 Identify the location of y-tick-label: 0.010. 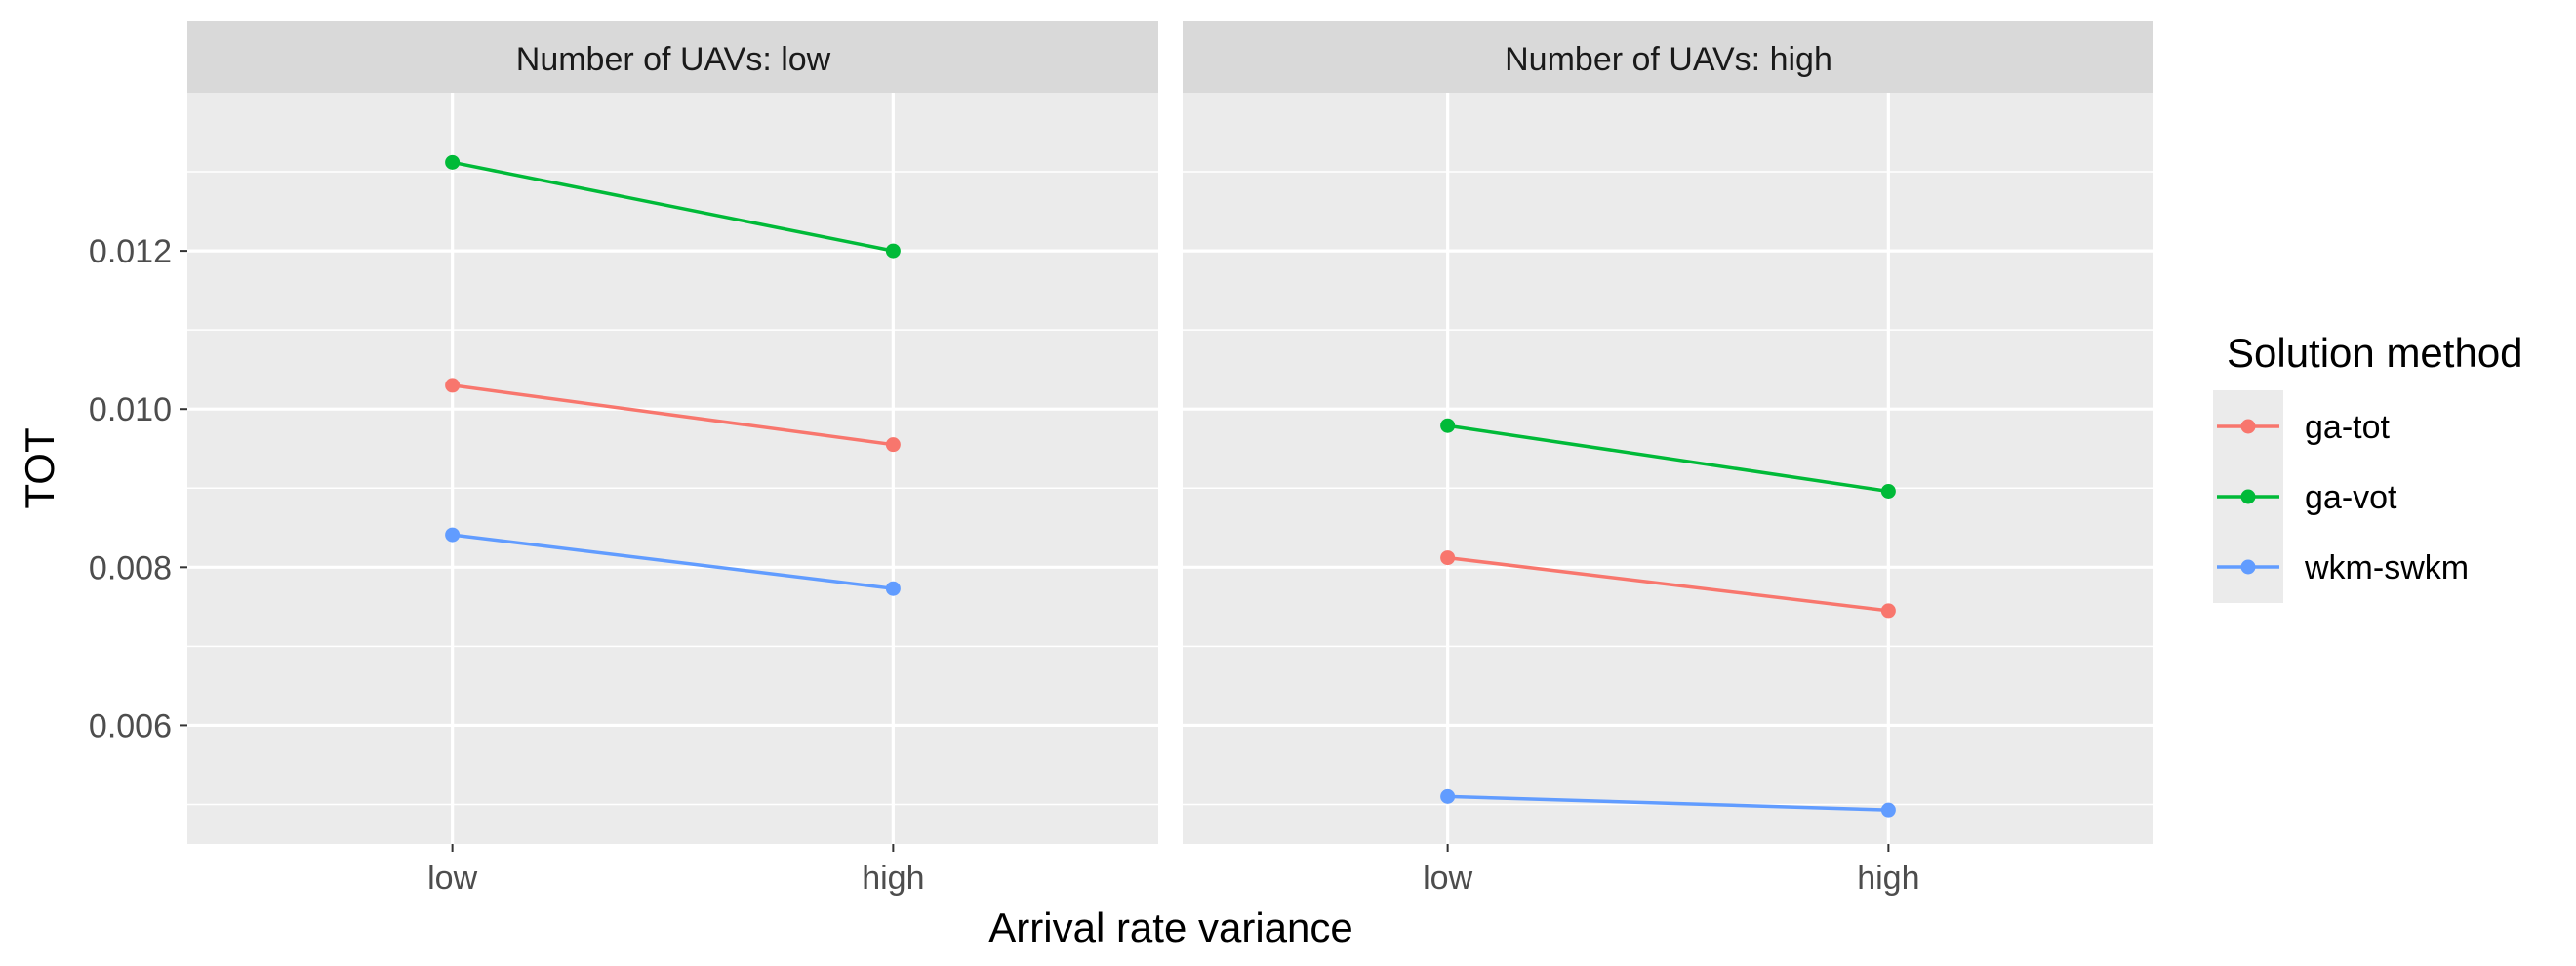
(130, 409).